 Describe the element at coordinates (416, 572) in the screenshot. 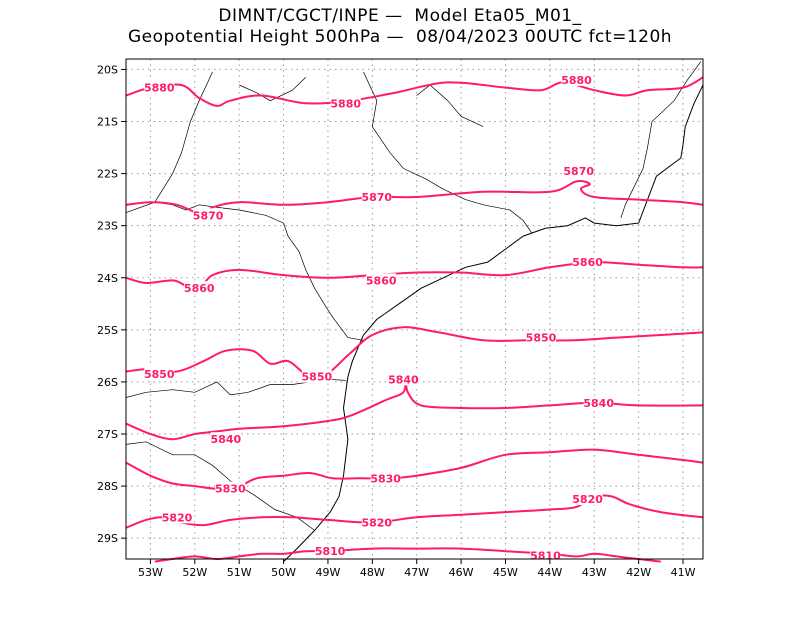

I see `x-tick-label: 47W` at that location.